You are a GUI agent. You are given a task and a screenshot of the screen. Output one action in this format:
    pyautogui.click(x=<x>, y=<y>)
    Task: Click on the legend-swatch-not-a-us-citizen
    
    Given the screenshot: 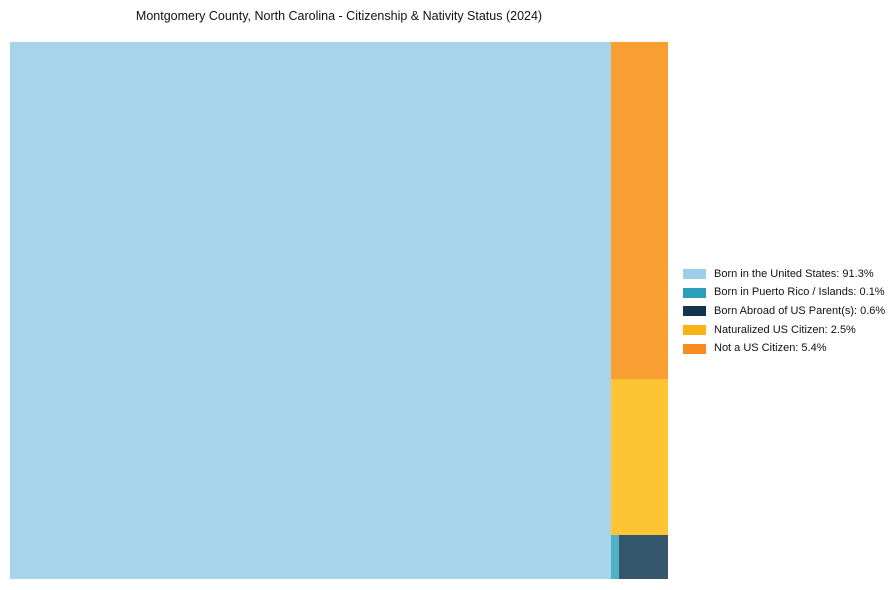 What is the action you would take?
    pyautogui.click(x=694, y=348)
    